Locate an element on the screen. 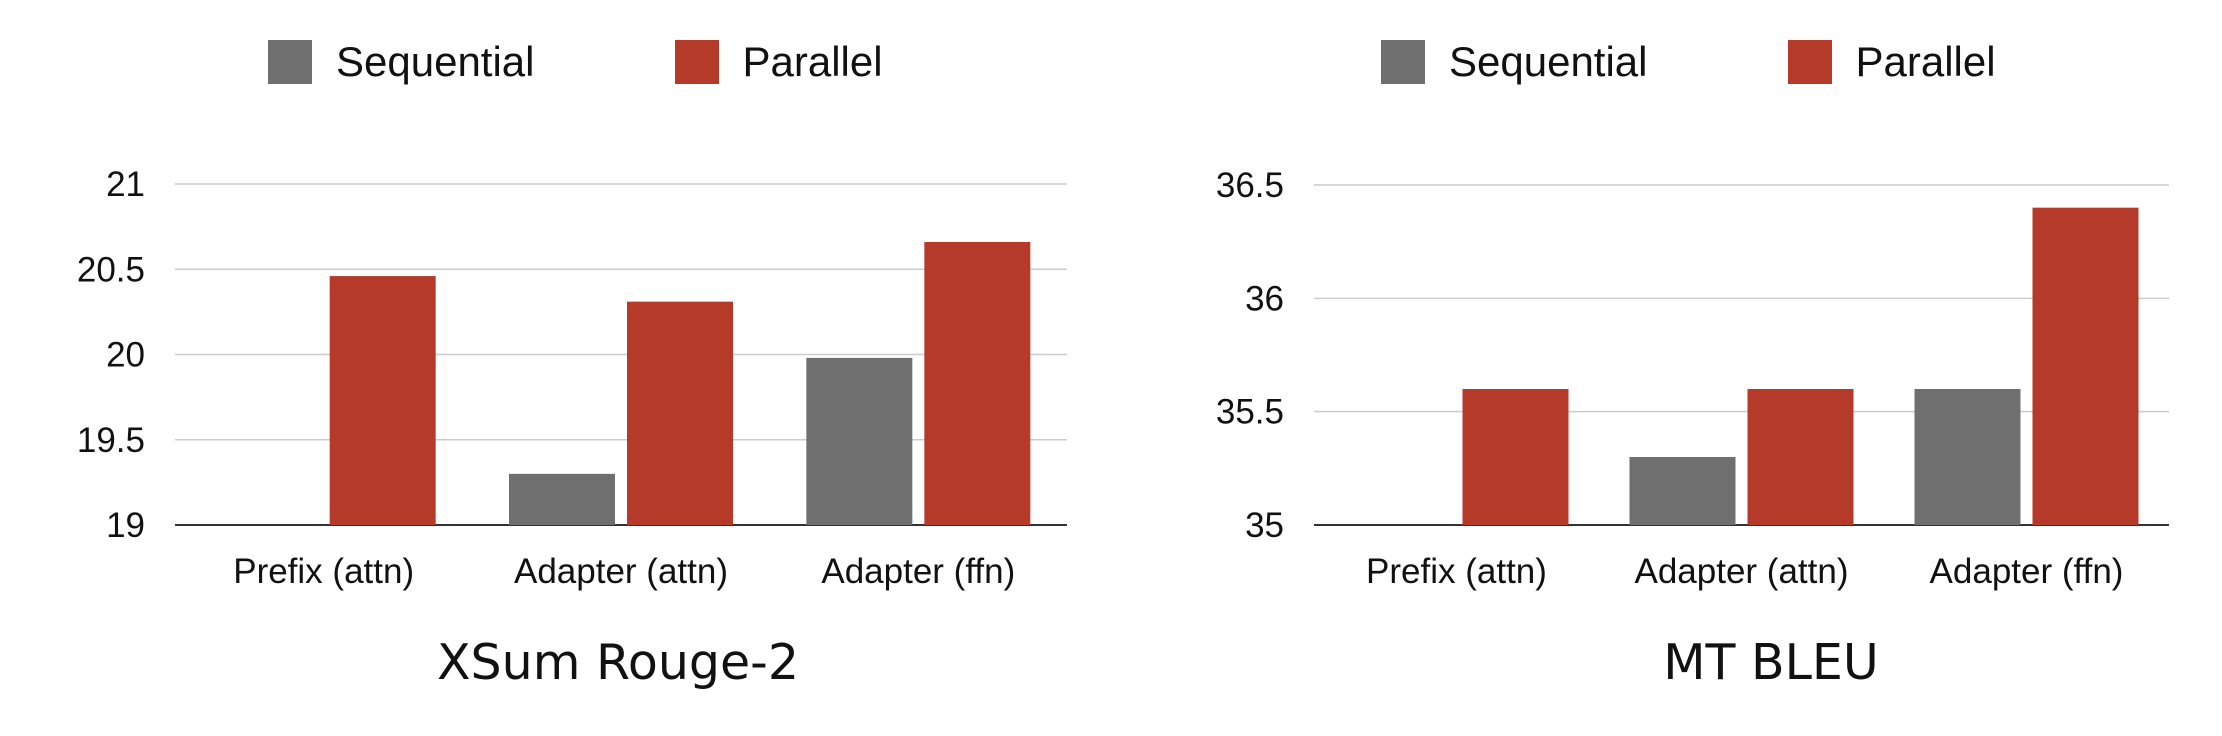  y-tick-label: 35 is located at coordinates (1264, 525).